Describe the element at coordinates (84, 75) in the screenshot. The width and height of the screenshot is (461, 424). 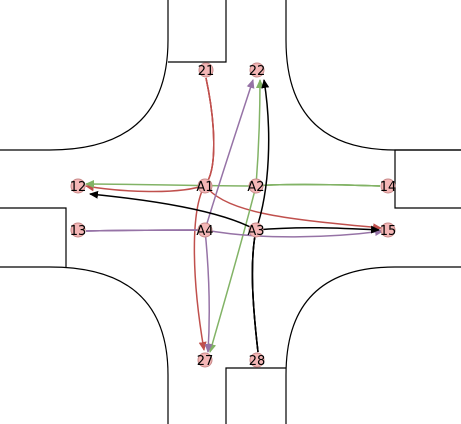
I see `road-curve-top-left` at that location.